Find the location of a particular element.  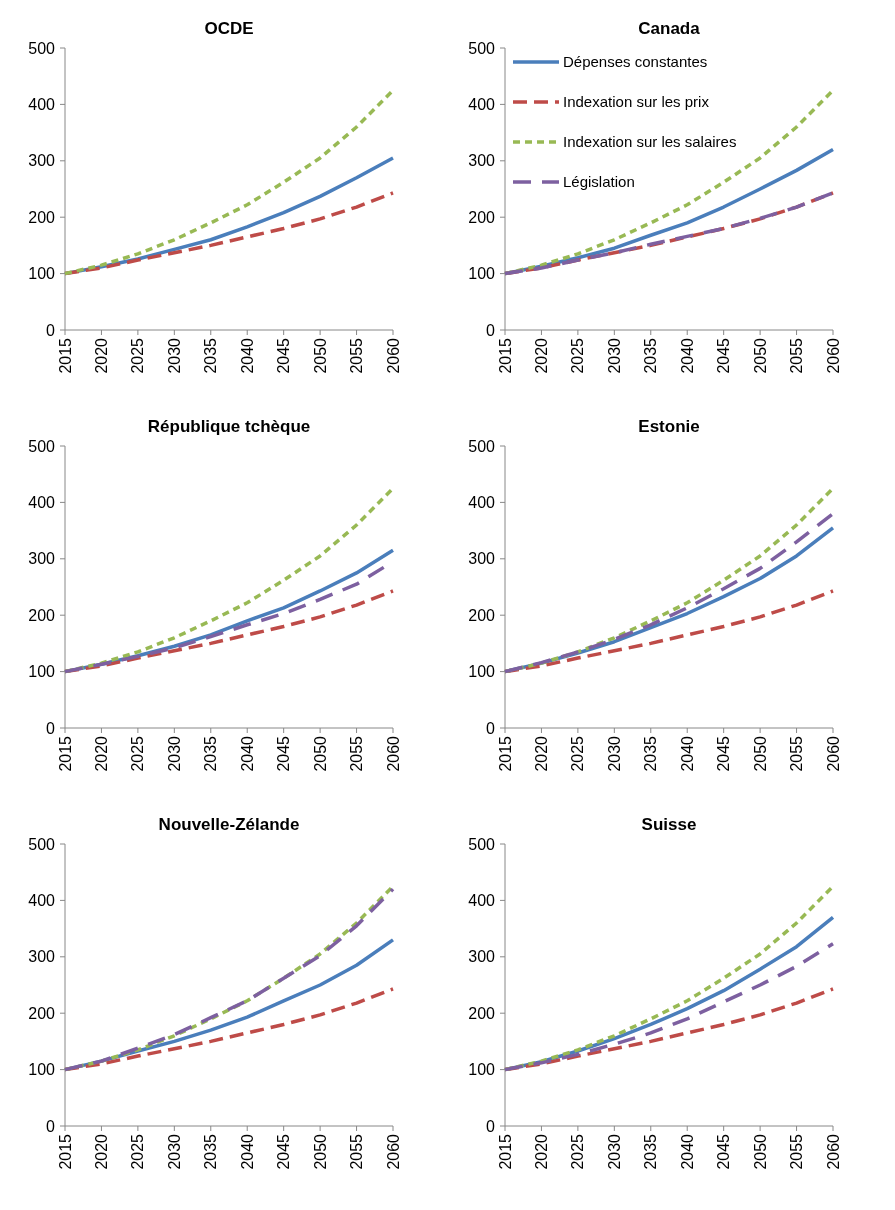

chart-title: Canada is located at coordinates (669, 28).